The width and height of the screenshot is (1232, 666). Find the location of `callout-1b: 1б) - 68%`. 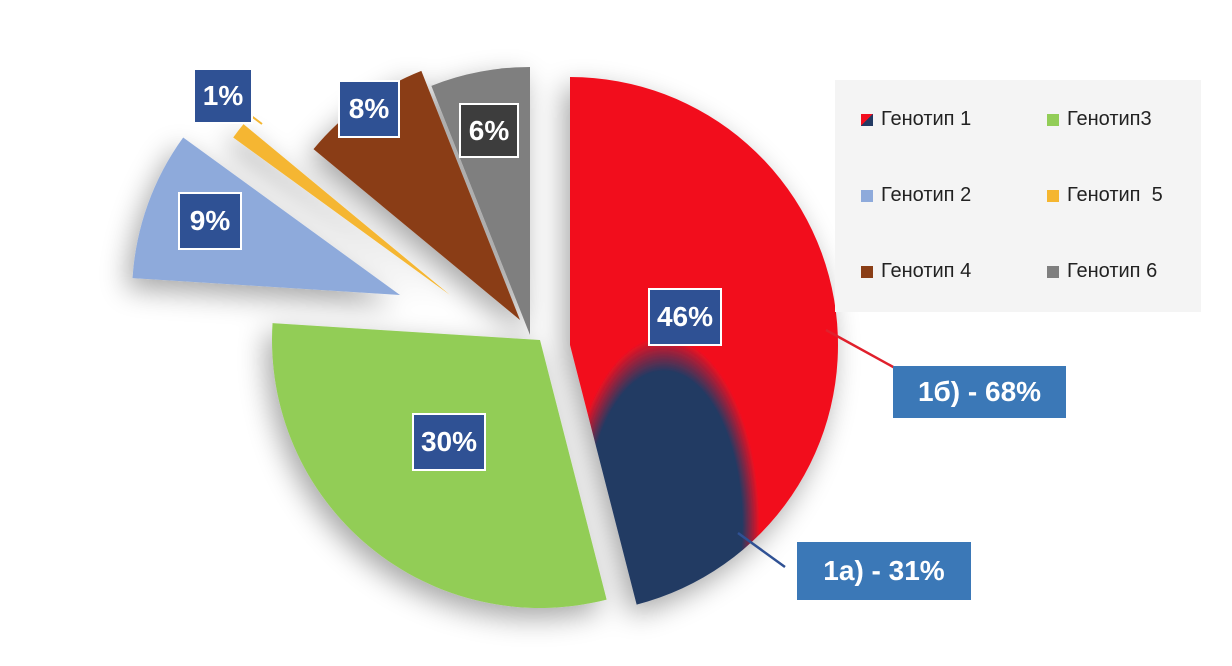

callout-1b: 1б) - 68% is located at coordinates (979, 392).